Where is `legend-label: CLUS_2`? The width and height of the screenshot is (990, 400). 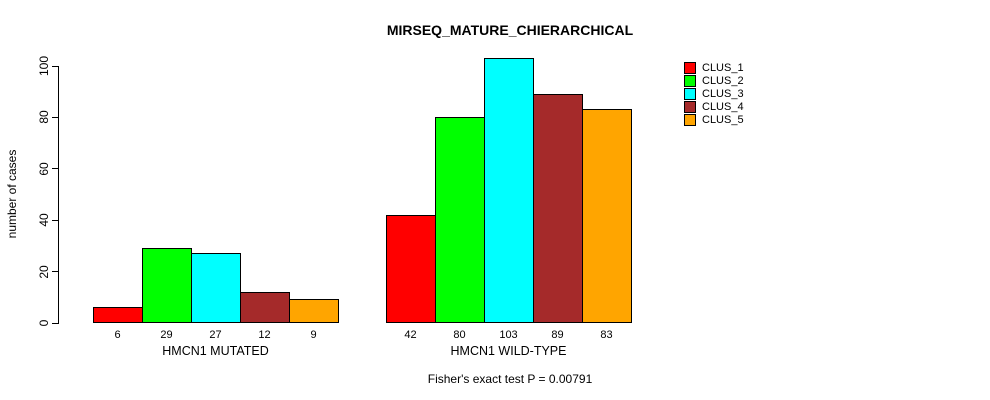 legend-label: CLUS_2 is located at coordinates (723, 80).